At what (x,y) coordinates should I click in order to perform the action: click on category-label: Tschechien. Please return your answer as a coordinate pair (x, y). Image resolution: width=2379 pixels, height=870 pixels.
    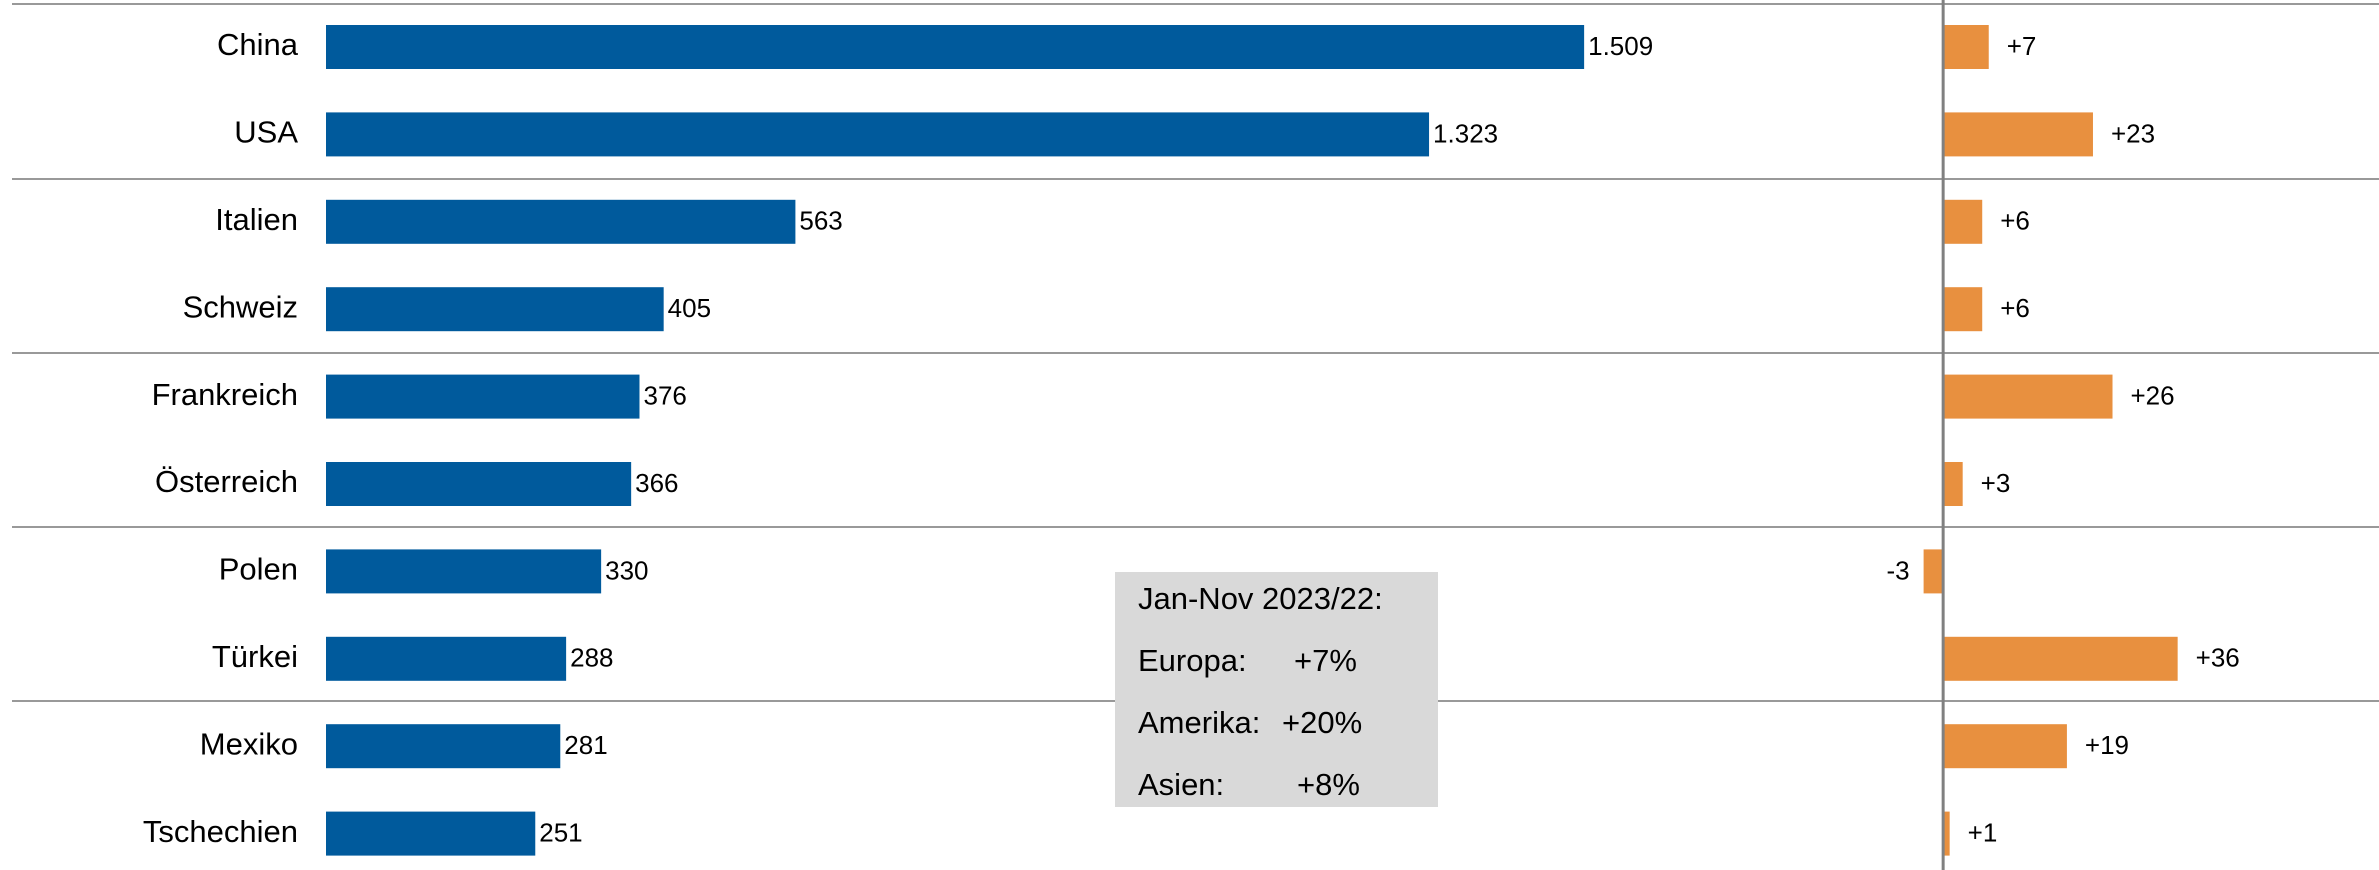
    Looking at the image, I should click on (220, 831).